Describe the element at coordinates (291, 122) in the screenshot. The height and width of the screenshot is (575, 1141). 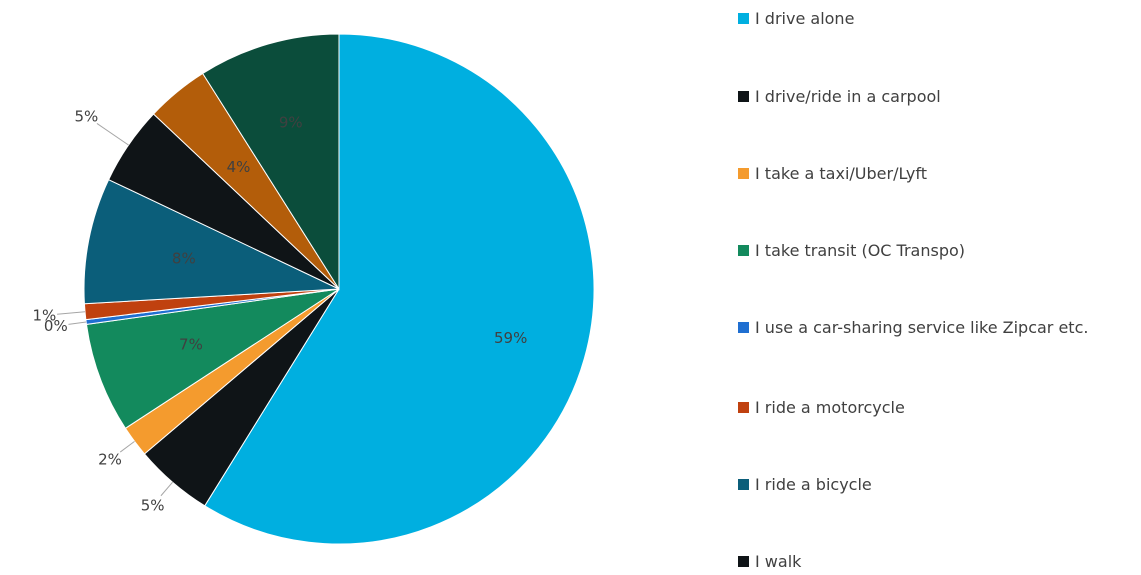
I see `slice-data-label: 9%` at that location.